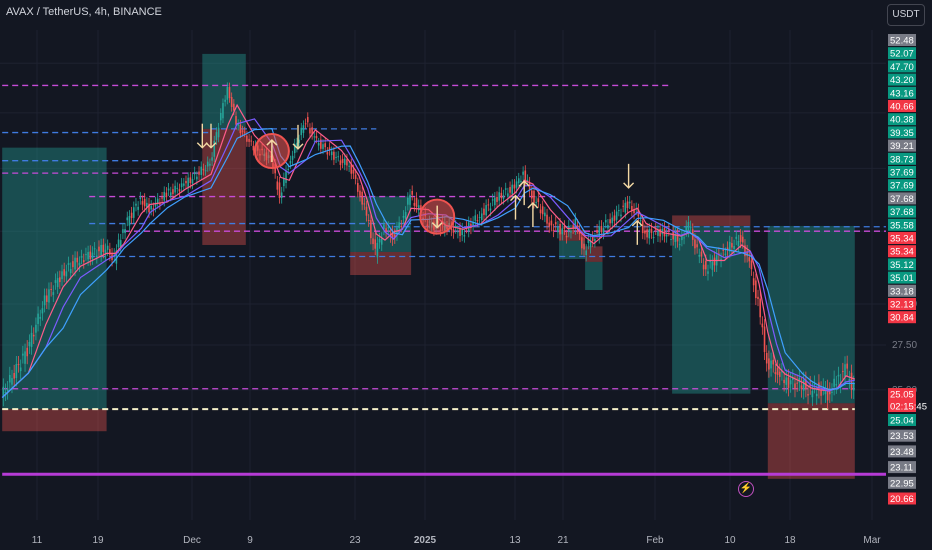  What do you see at coordinates (872, 540) in the screenshot?
I see `time-tick-label: Mar` at bounding box center [872, 540].